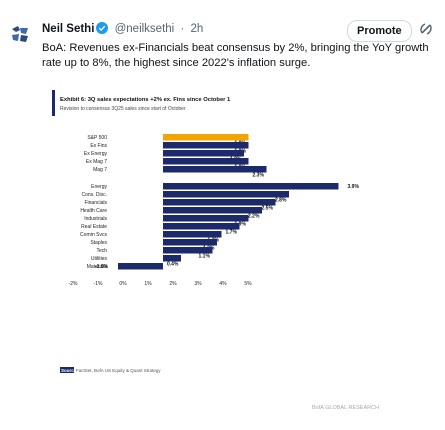 The height and width of the screenshot is (430, 445). Describe the element at coordinates (98, 243) in the screenshot. I see `category-label: Staples` at that location.